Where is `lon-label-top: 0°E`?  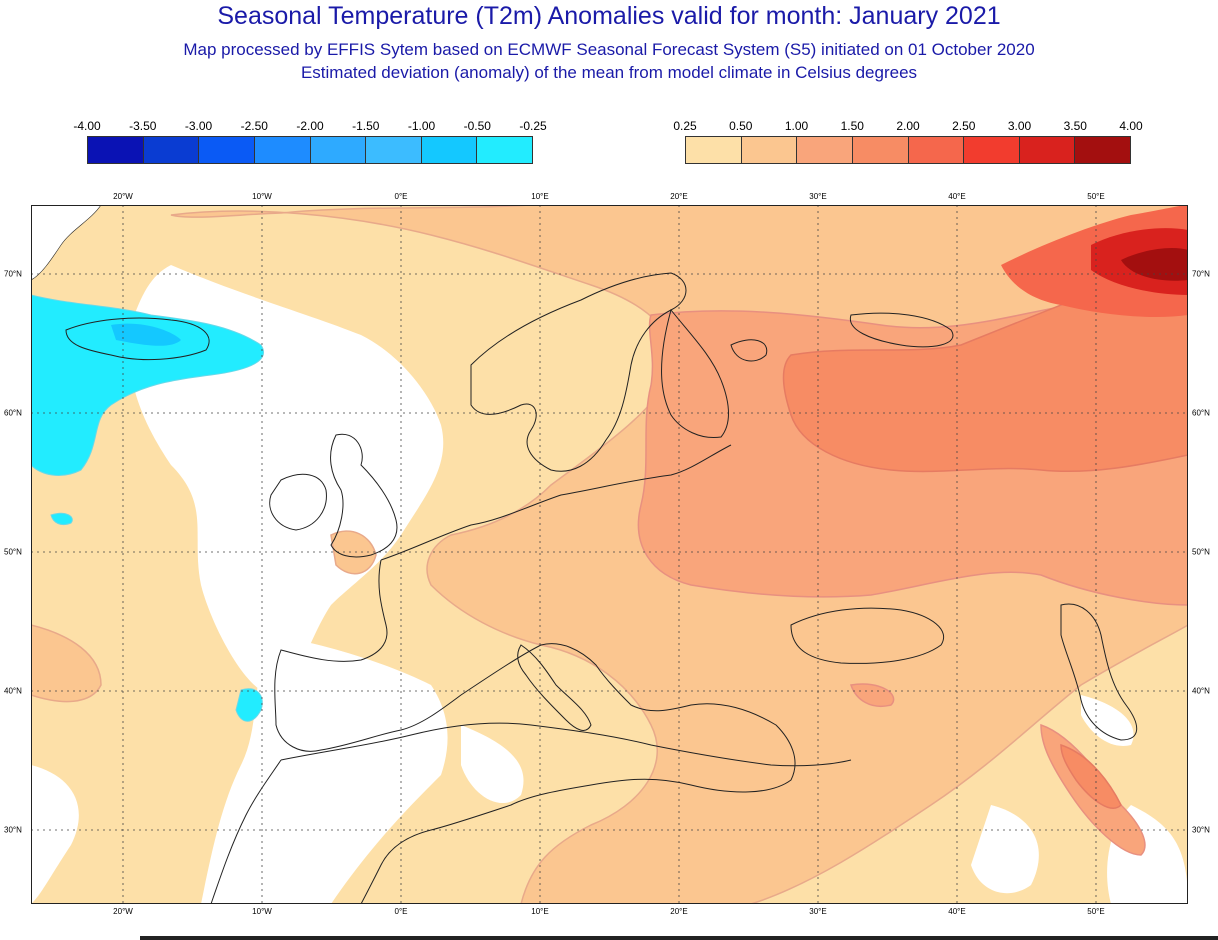 lon-label-top: 0°E is located at coordinates (401, 196).